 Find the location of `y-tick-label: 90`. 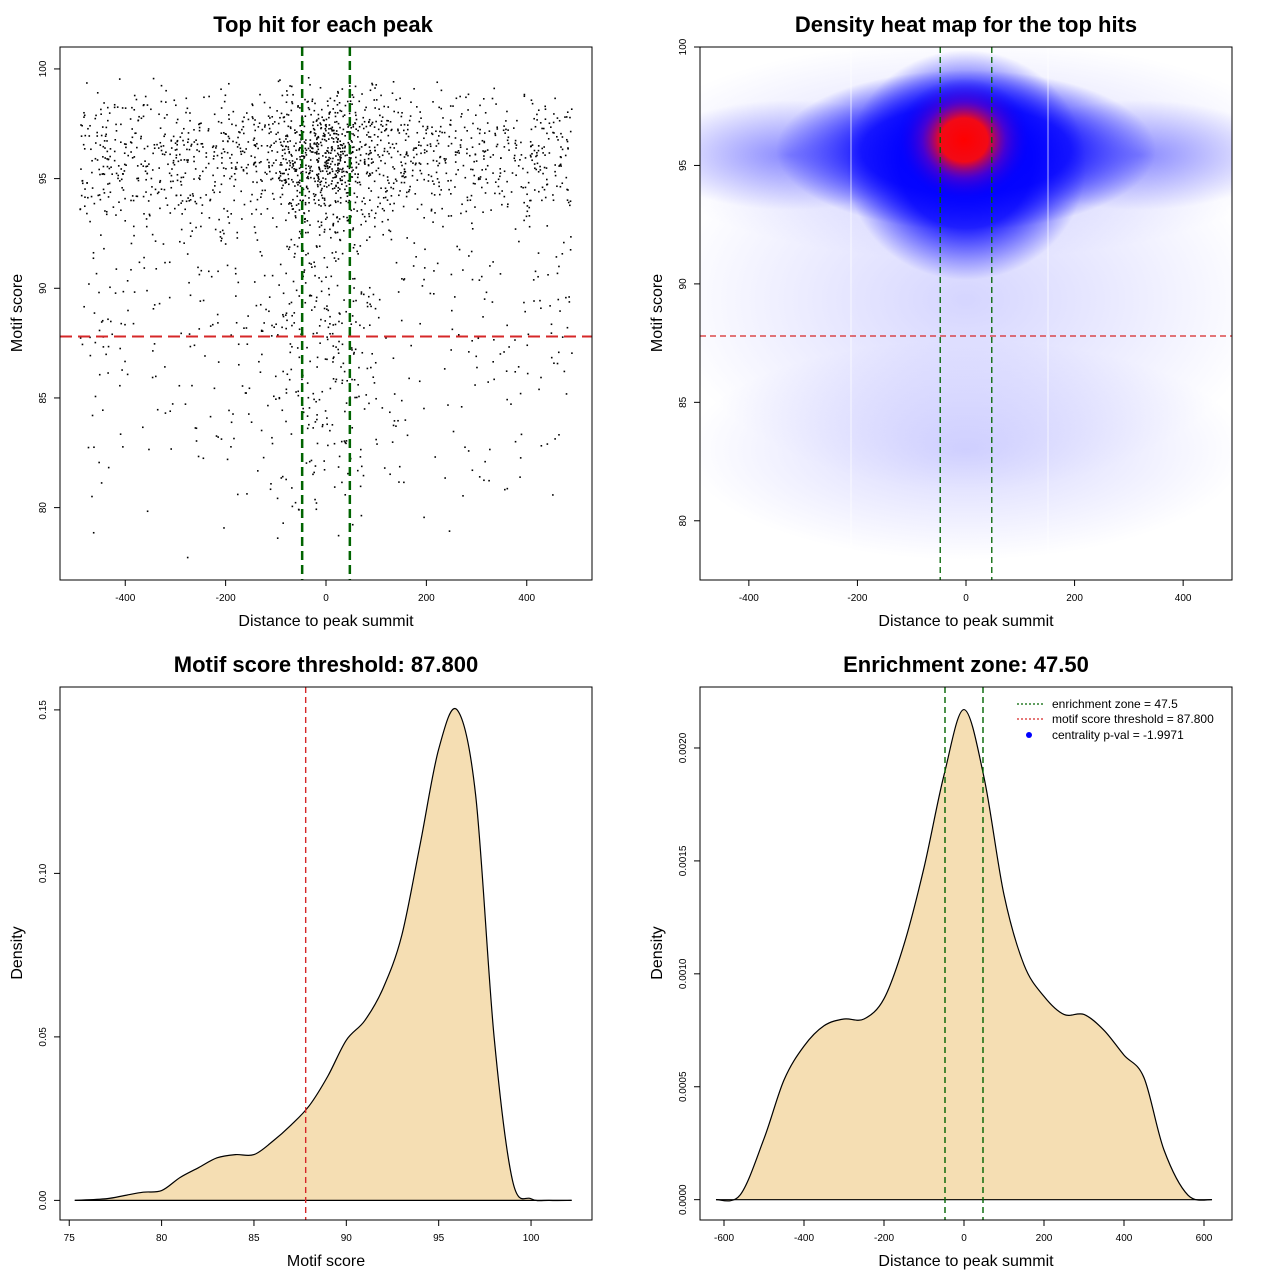

y-tick-label: 90 is located at coordinates (683, 284).